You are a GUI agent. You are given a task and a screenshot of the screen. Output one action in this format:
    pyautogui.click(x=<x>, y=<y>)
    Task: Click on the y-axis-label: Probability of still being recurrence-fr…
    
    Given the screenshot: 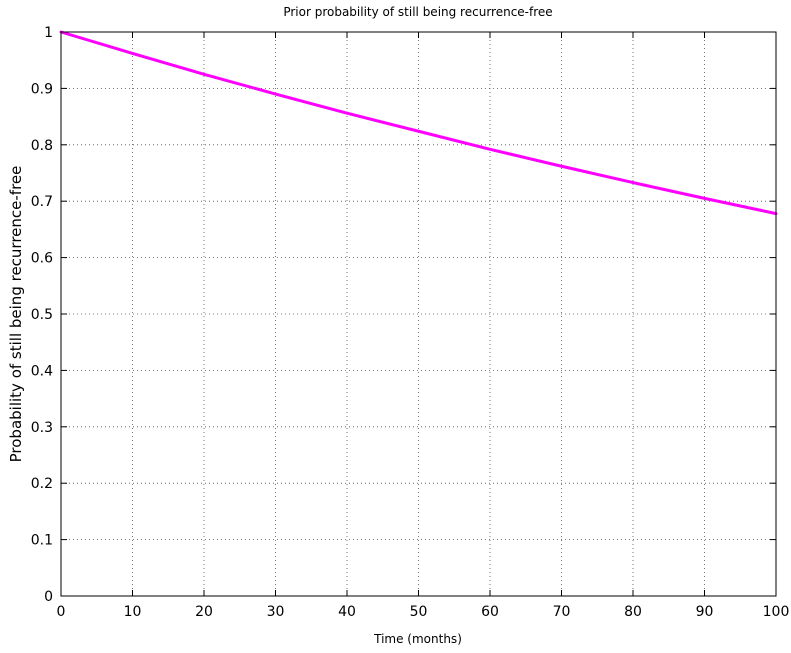 What is the action you would take?
    pyautogui.click(x=16, y=314)
    